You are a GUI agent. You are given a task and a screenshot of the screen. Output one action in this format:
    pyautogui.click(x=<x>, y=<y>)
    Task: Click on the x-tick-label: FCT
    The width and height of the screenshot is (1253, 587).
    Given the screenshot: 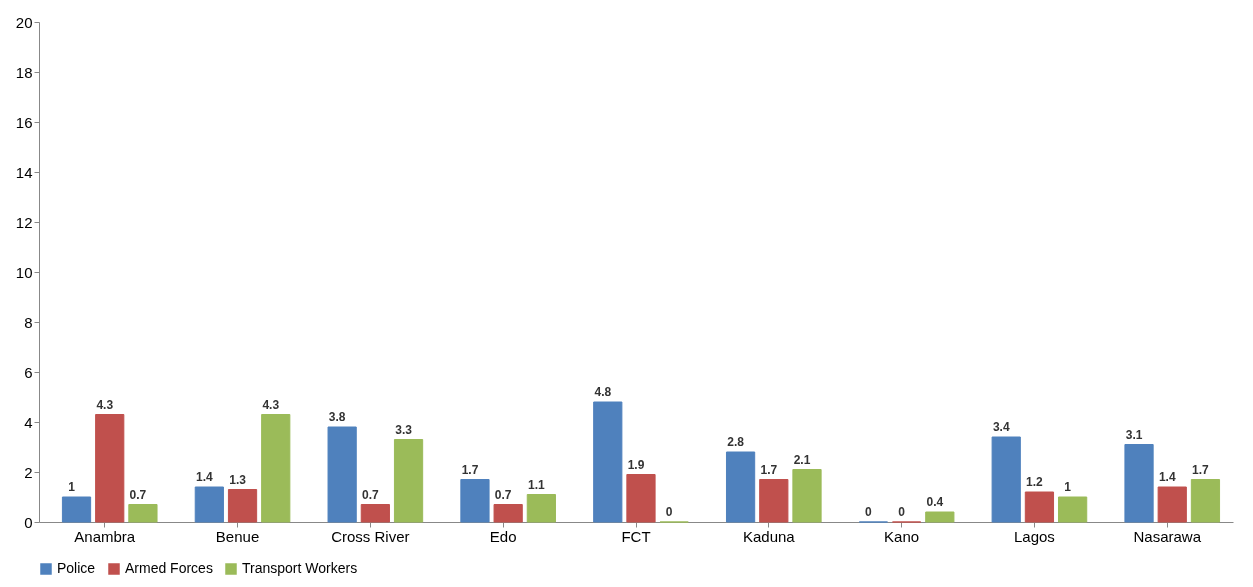 What is the action you would take?
    pyautogui.click(x=636, y=536)
    